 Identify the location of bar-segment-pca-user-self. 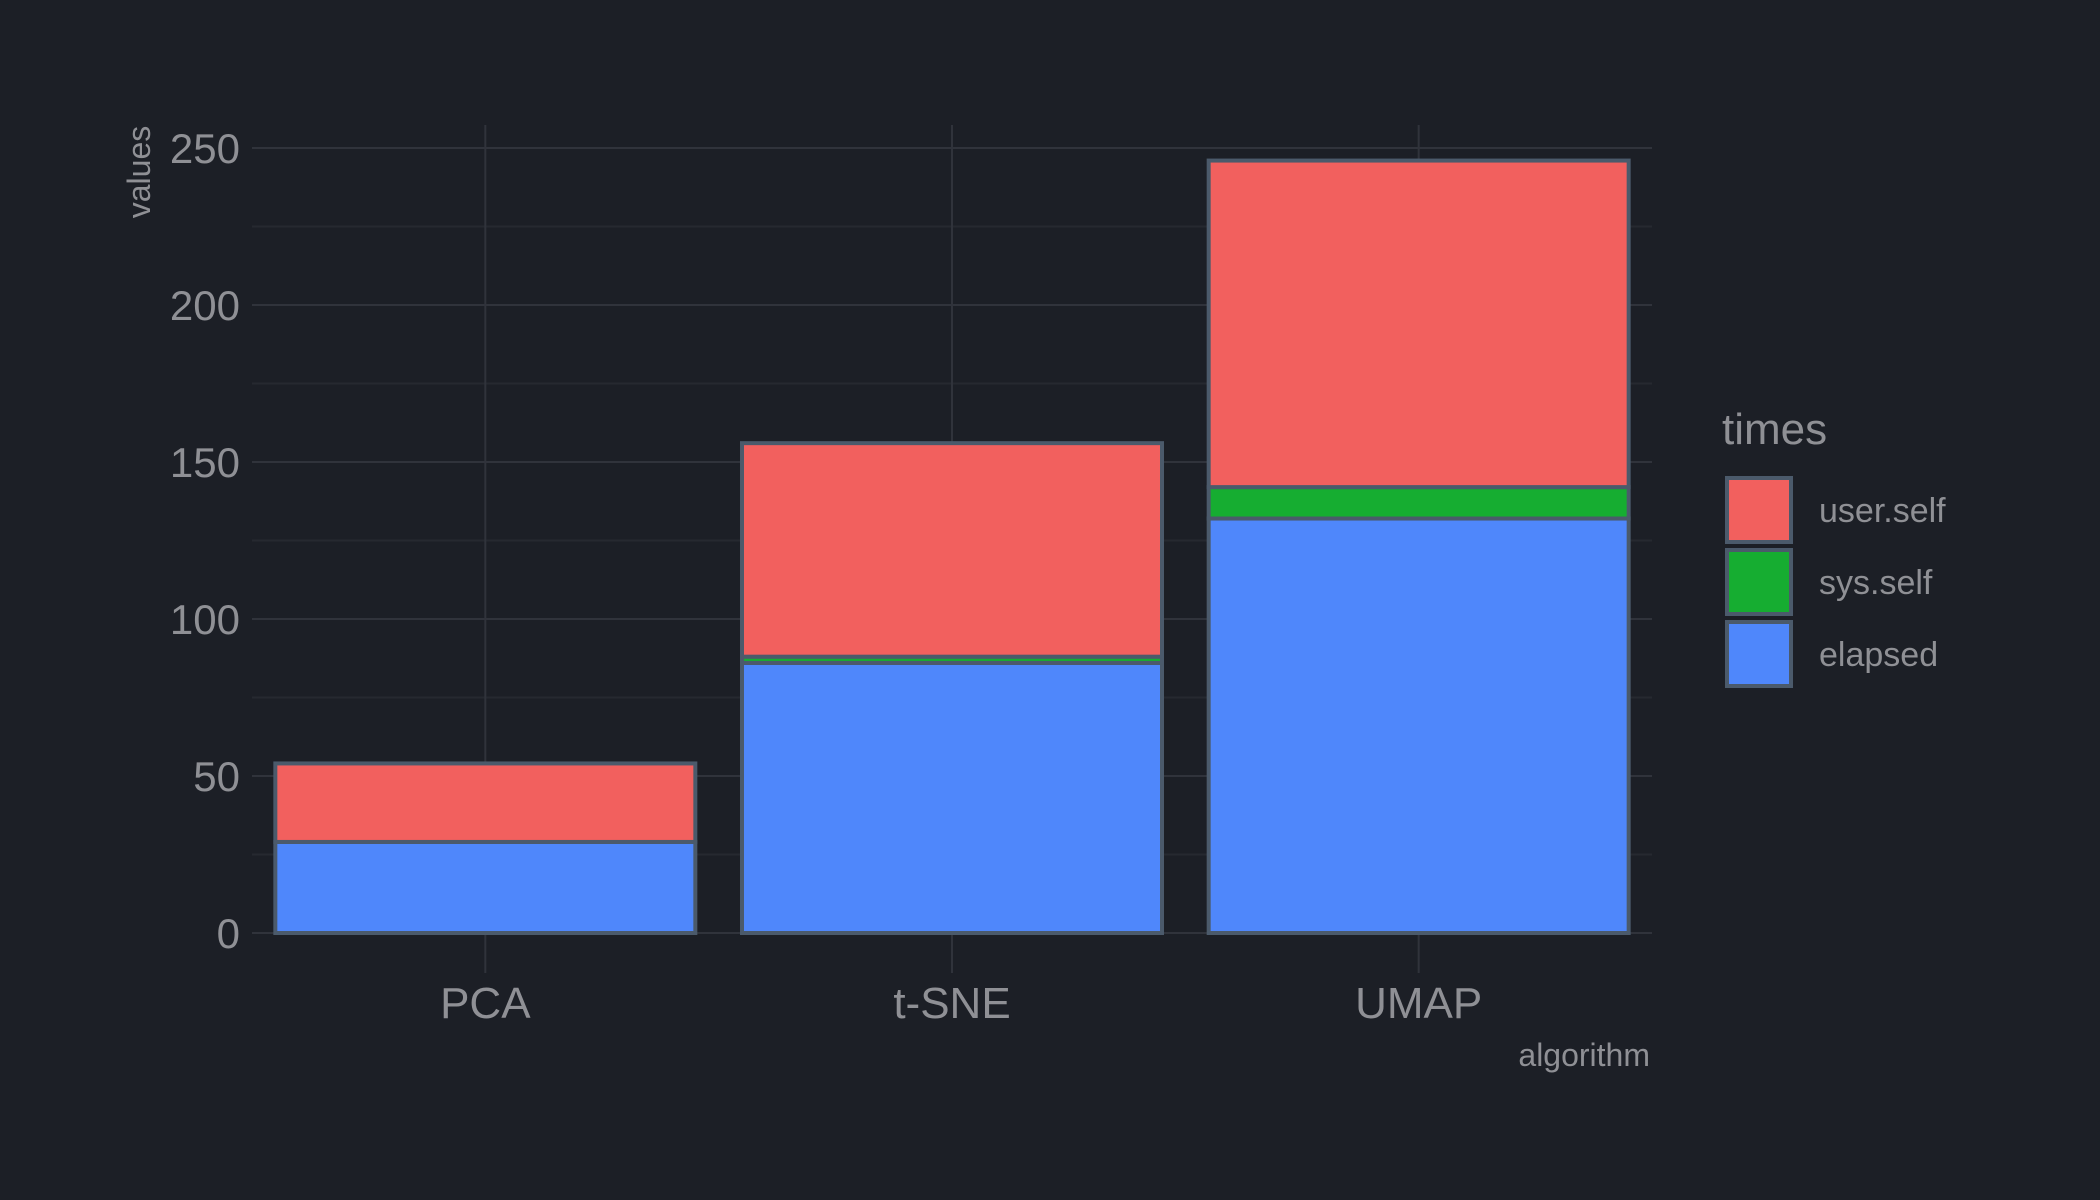
(485, 802).